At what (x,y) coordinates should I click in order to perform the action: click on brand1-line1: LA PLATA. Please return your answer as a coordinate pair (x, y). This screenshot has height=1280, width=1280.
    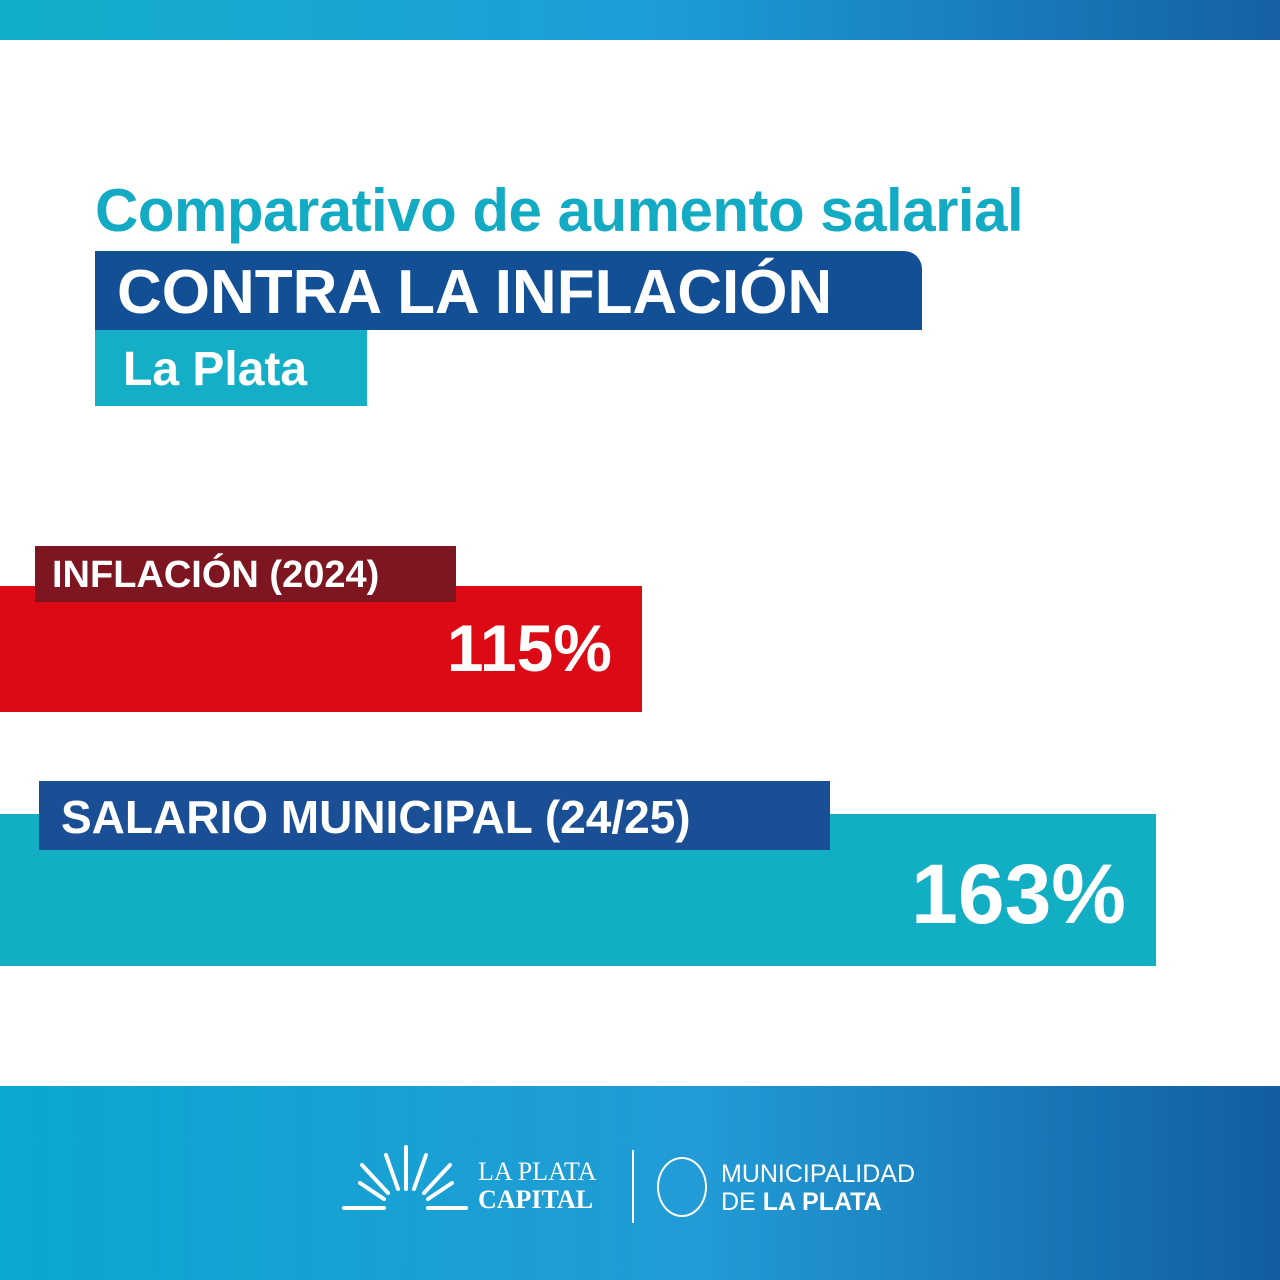
    Looking at the image, I should click on (537, 1171).